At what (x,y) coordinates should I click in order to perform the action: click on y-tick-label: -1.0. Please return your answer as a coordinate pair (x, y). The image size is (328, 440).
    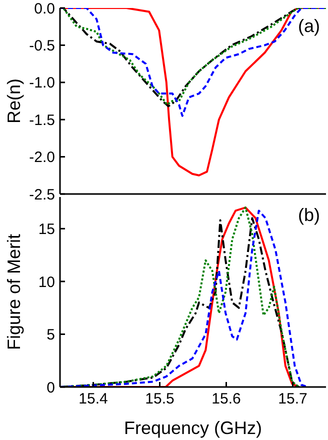
    Looking at the image, I should click on (42, 83).